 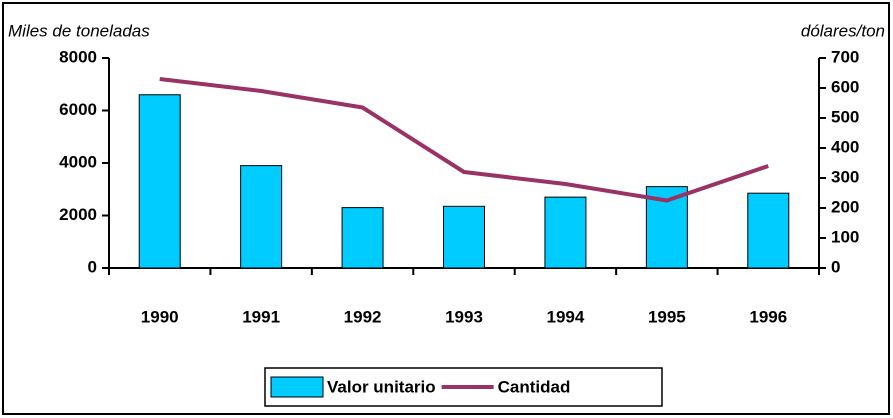 What do you see at coordinates (845, 116) in the screenshot?
I see `y2-tick-label: 500` at bounding box center [845, 116].